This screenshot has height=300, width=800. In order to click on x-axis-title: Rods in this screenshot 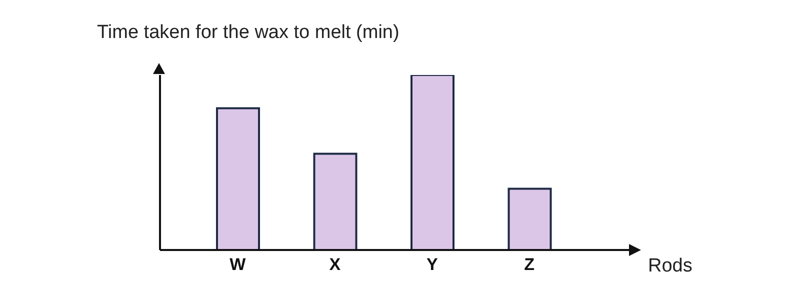, I will do `click(670, 266)`.